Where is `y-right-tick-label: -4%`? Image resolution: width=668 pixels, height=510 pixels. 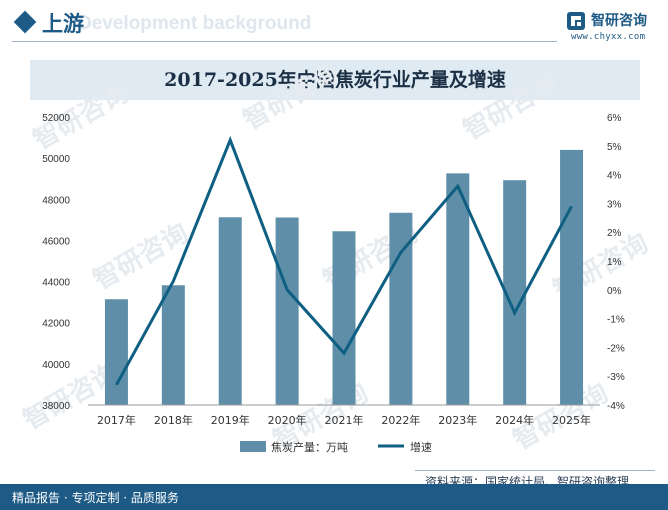 y-right-tick-label: -4% is located at coordinates (616, 406).